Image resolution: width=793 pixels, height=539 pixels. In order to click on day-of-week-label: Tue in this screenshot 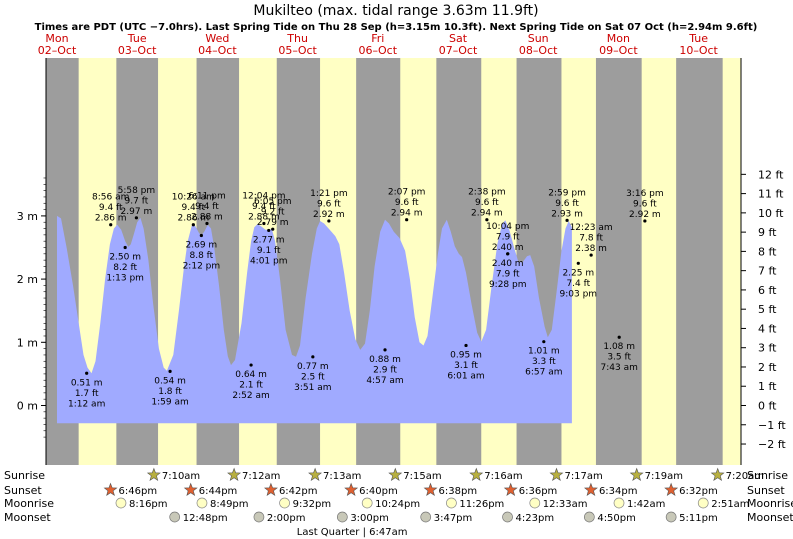, I will do `click(698, 38)`.